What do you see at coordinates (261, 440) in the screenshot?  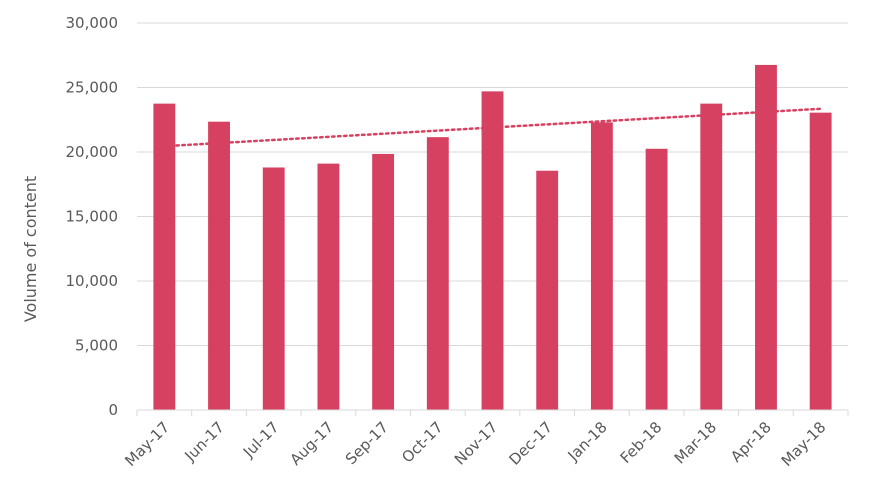 I see `x-tick-label: Jul-17` at bounding box center [261, 440].